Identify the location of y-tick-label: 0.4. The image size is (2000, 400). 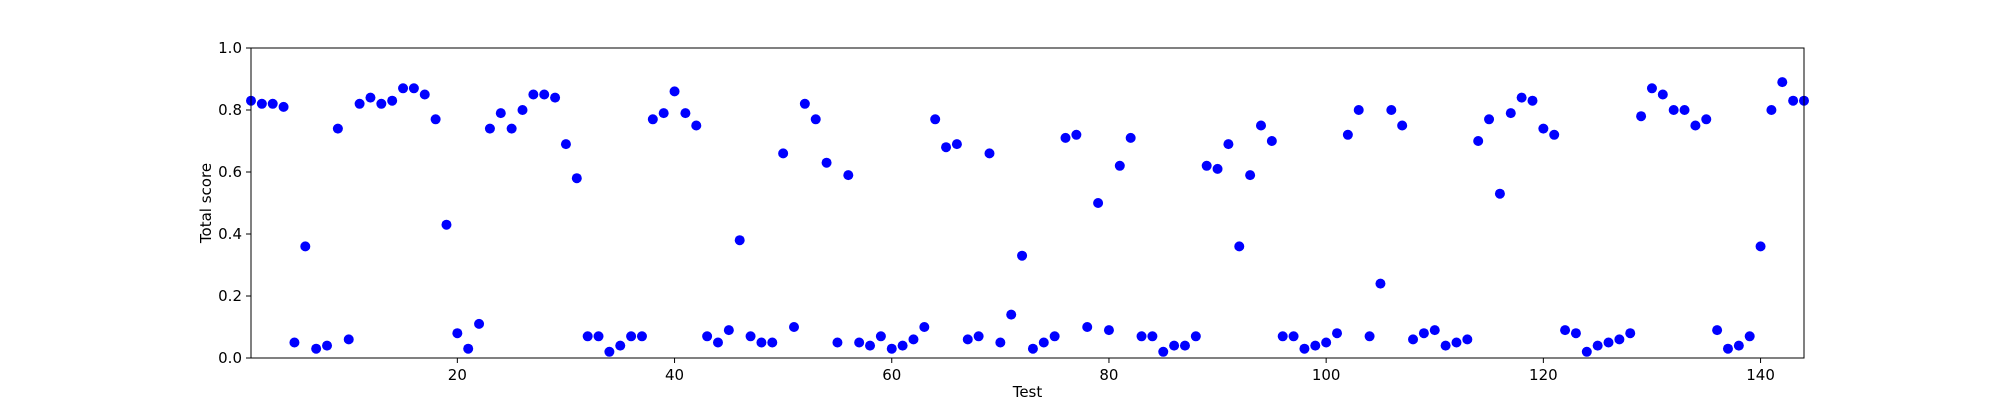
(230, 234).